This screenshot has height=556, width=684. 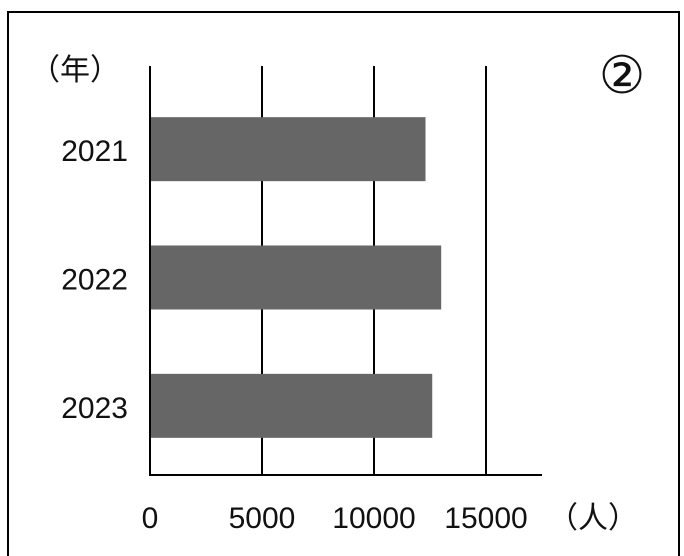 What do you see at coordinates (291, 405) in the screenshot?
I see `bar-2023` at bounding box center [291, 405].